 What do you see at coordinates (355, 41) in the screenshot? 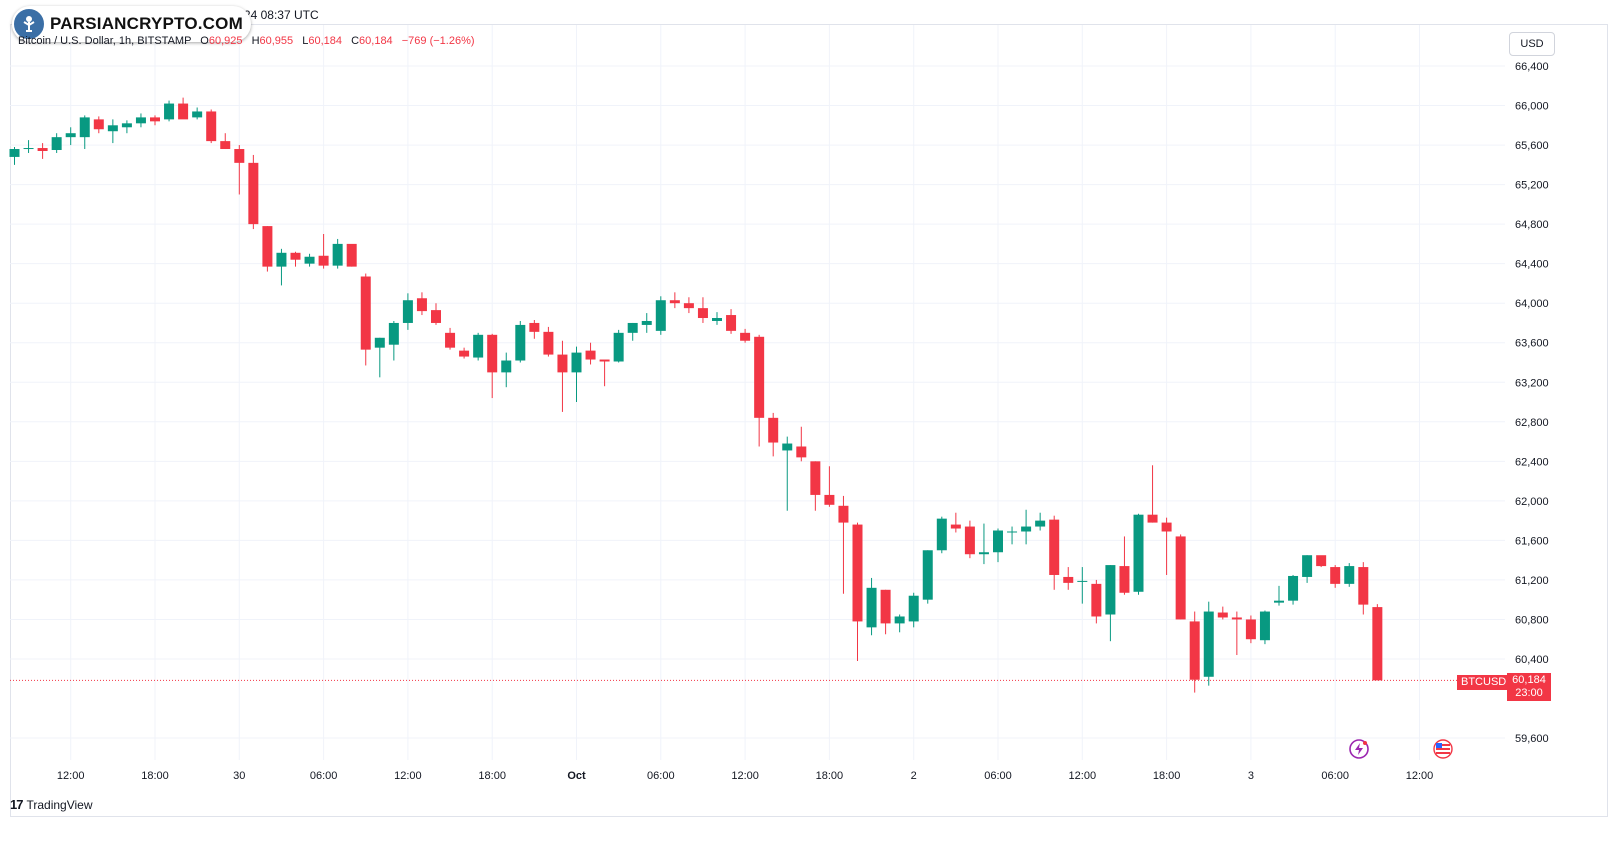
I see `close-label: C` at bounding box center [355, 41].